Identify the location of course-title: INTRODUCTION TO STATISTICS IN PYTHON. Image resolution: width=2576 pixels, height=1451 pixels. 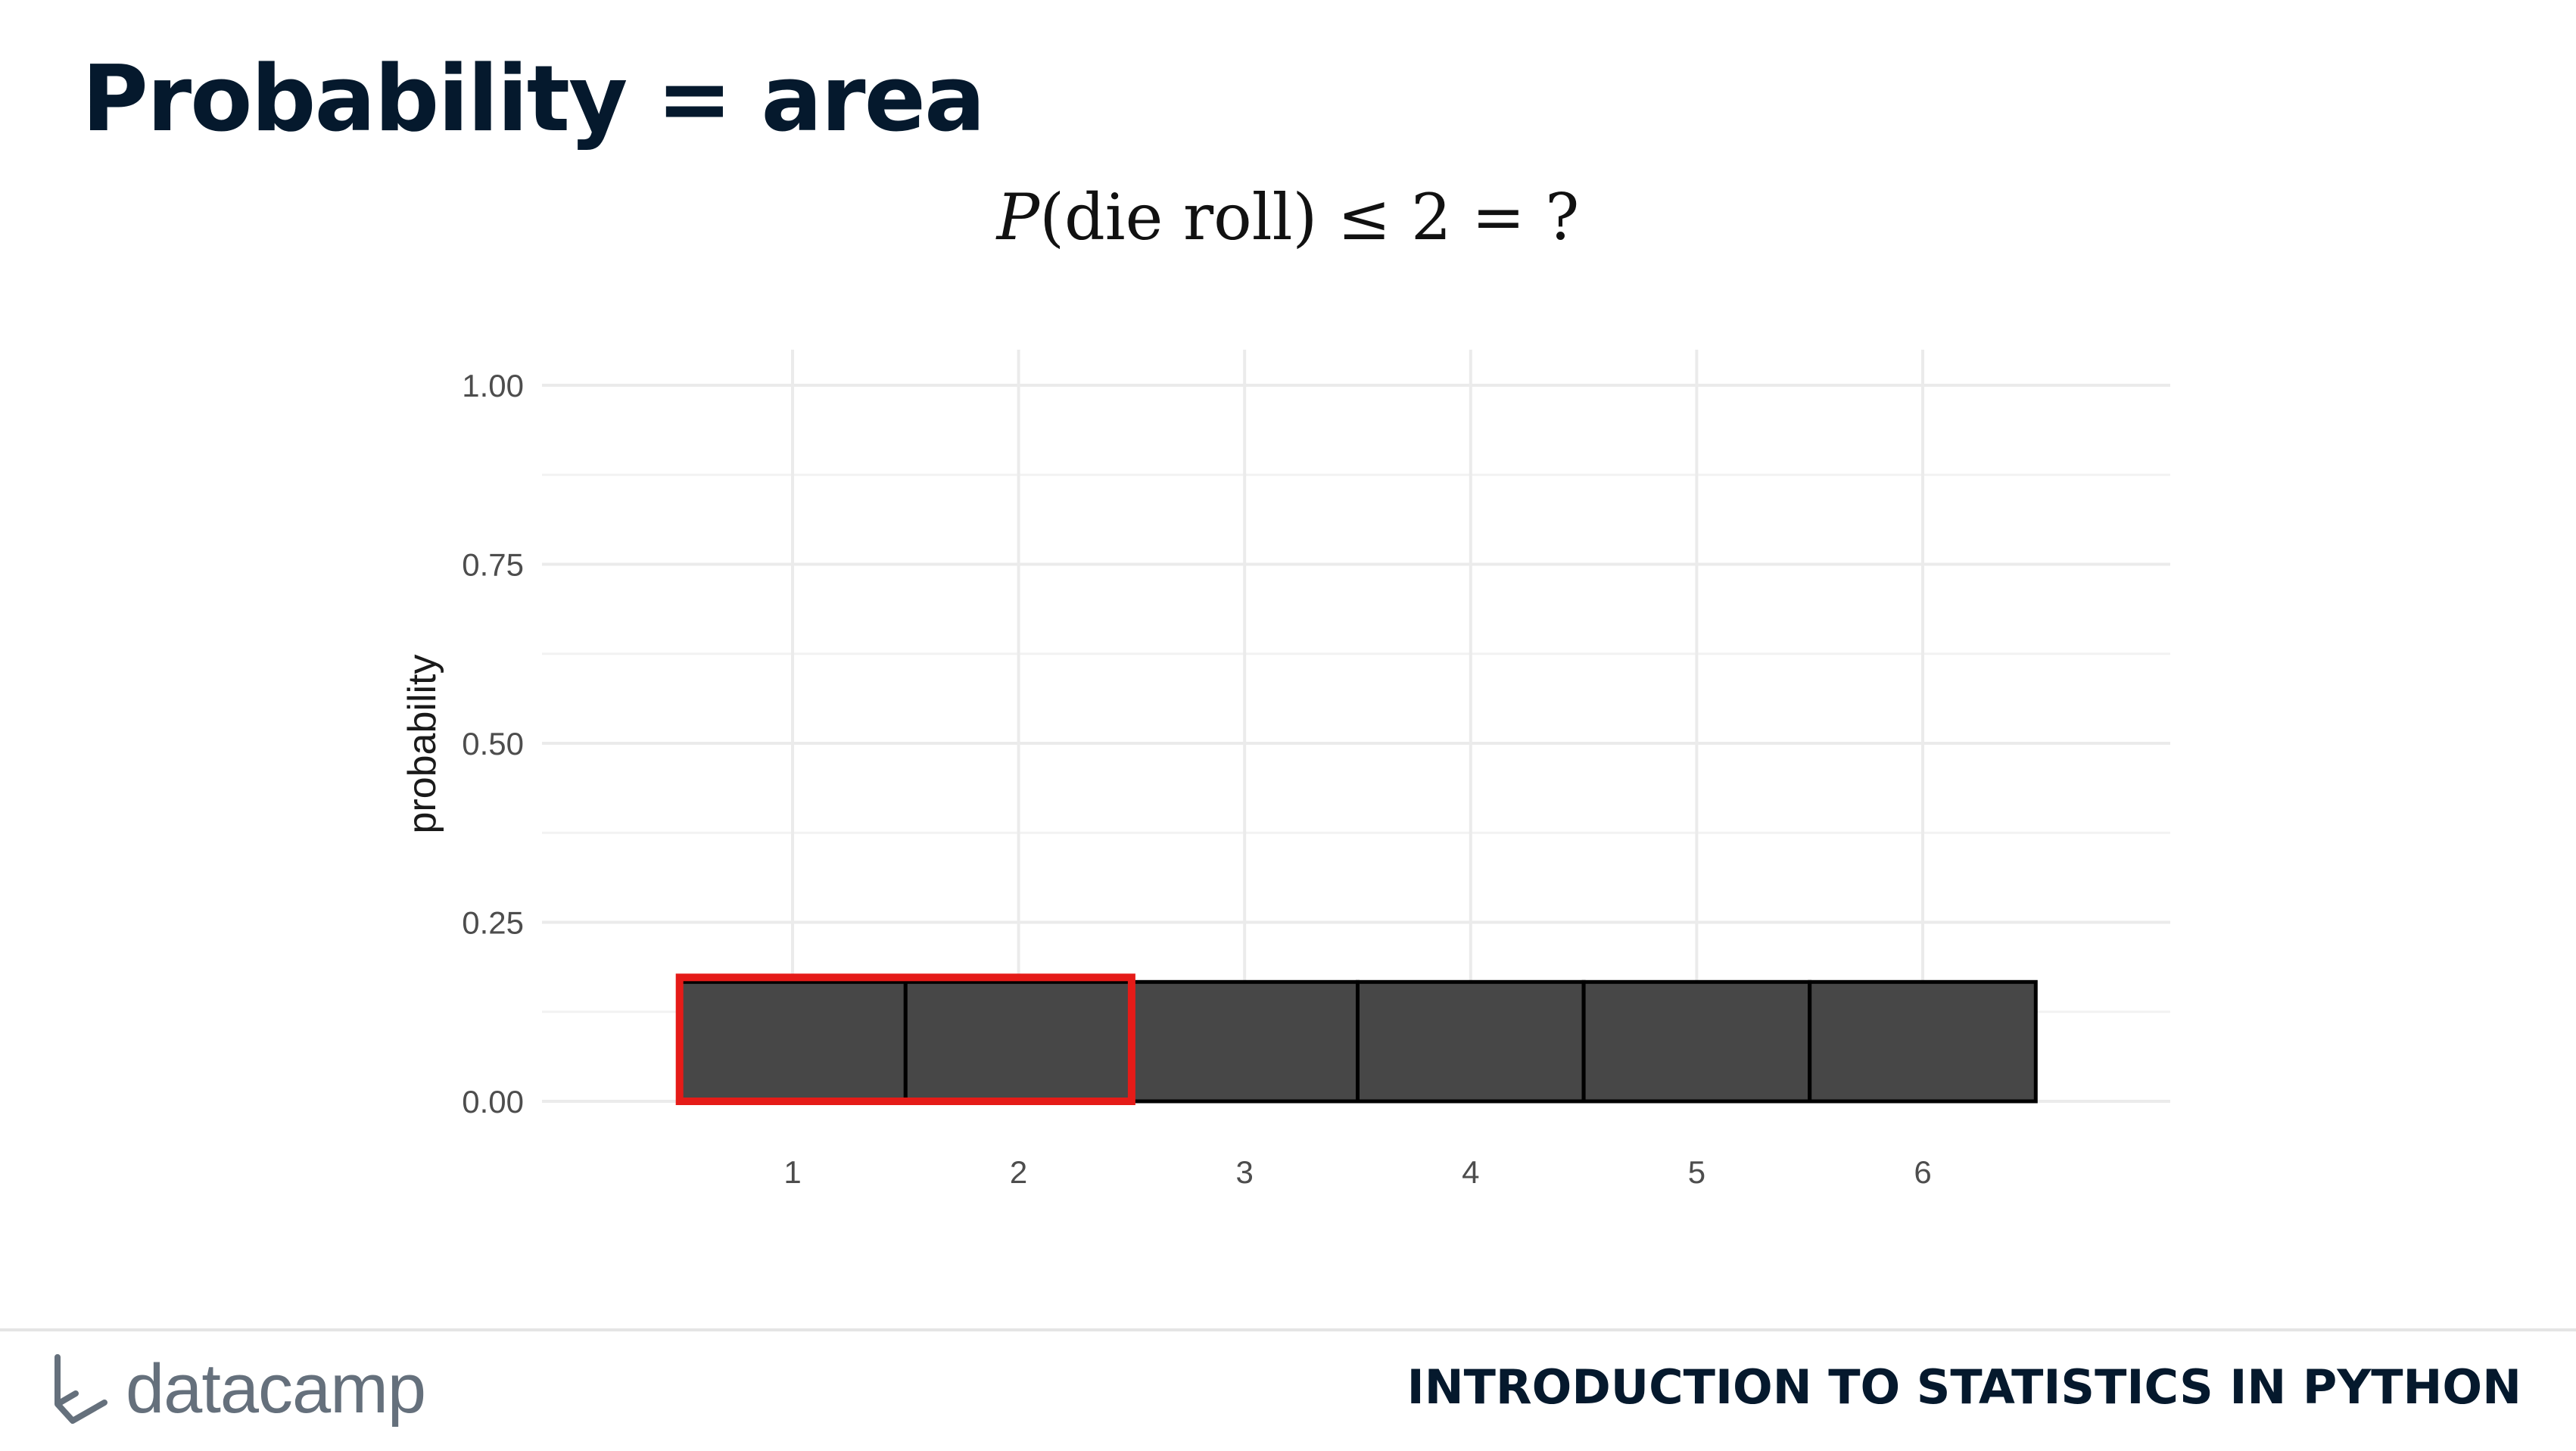
(1963, 1387).